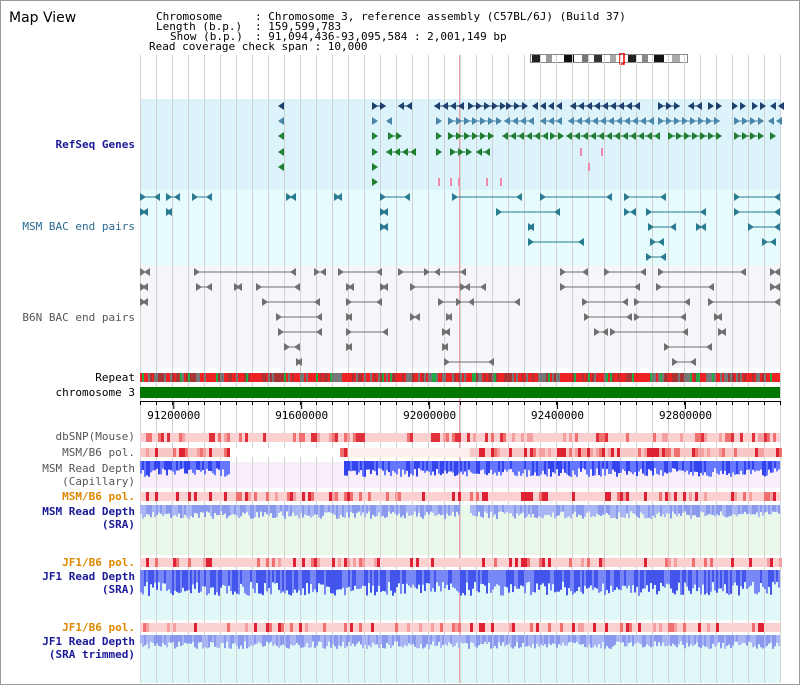  I want to click on track-label-b6n-bac: B6N BAC end pairs, so click(78, 317).